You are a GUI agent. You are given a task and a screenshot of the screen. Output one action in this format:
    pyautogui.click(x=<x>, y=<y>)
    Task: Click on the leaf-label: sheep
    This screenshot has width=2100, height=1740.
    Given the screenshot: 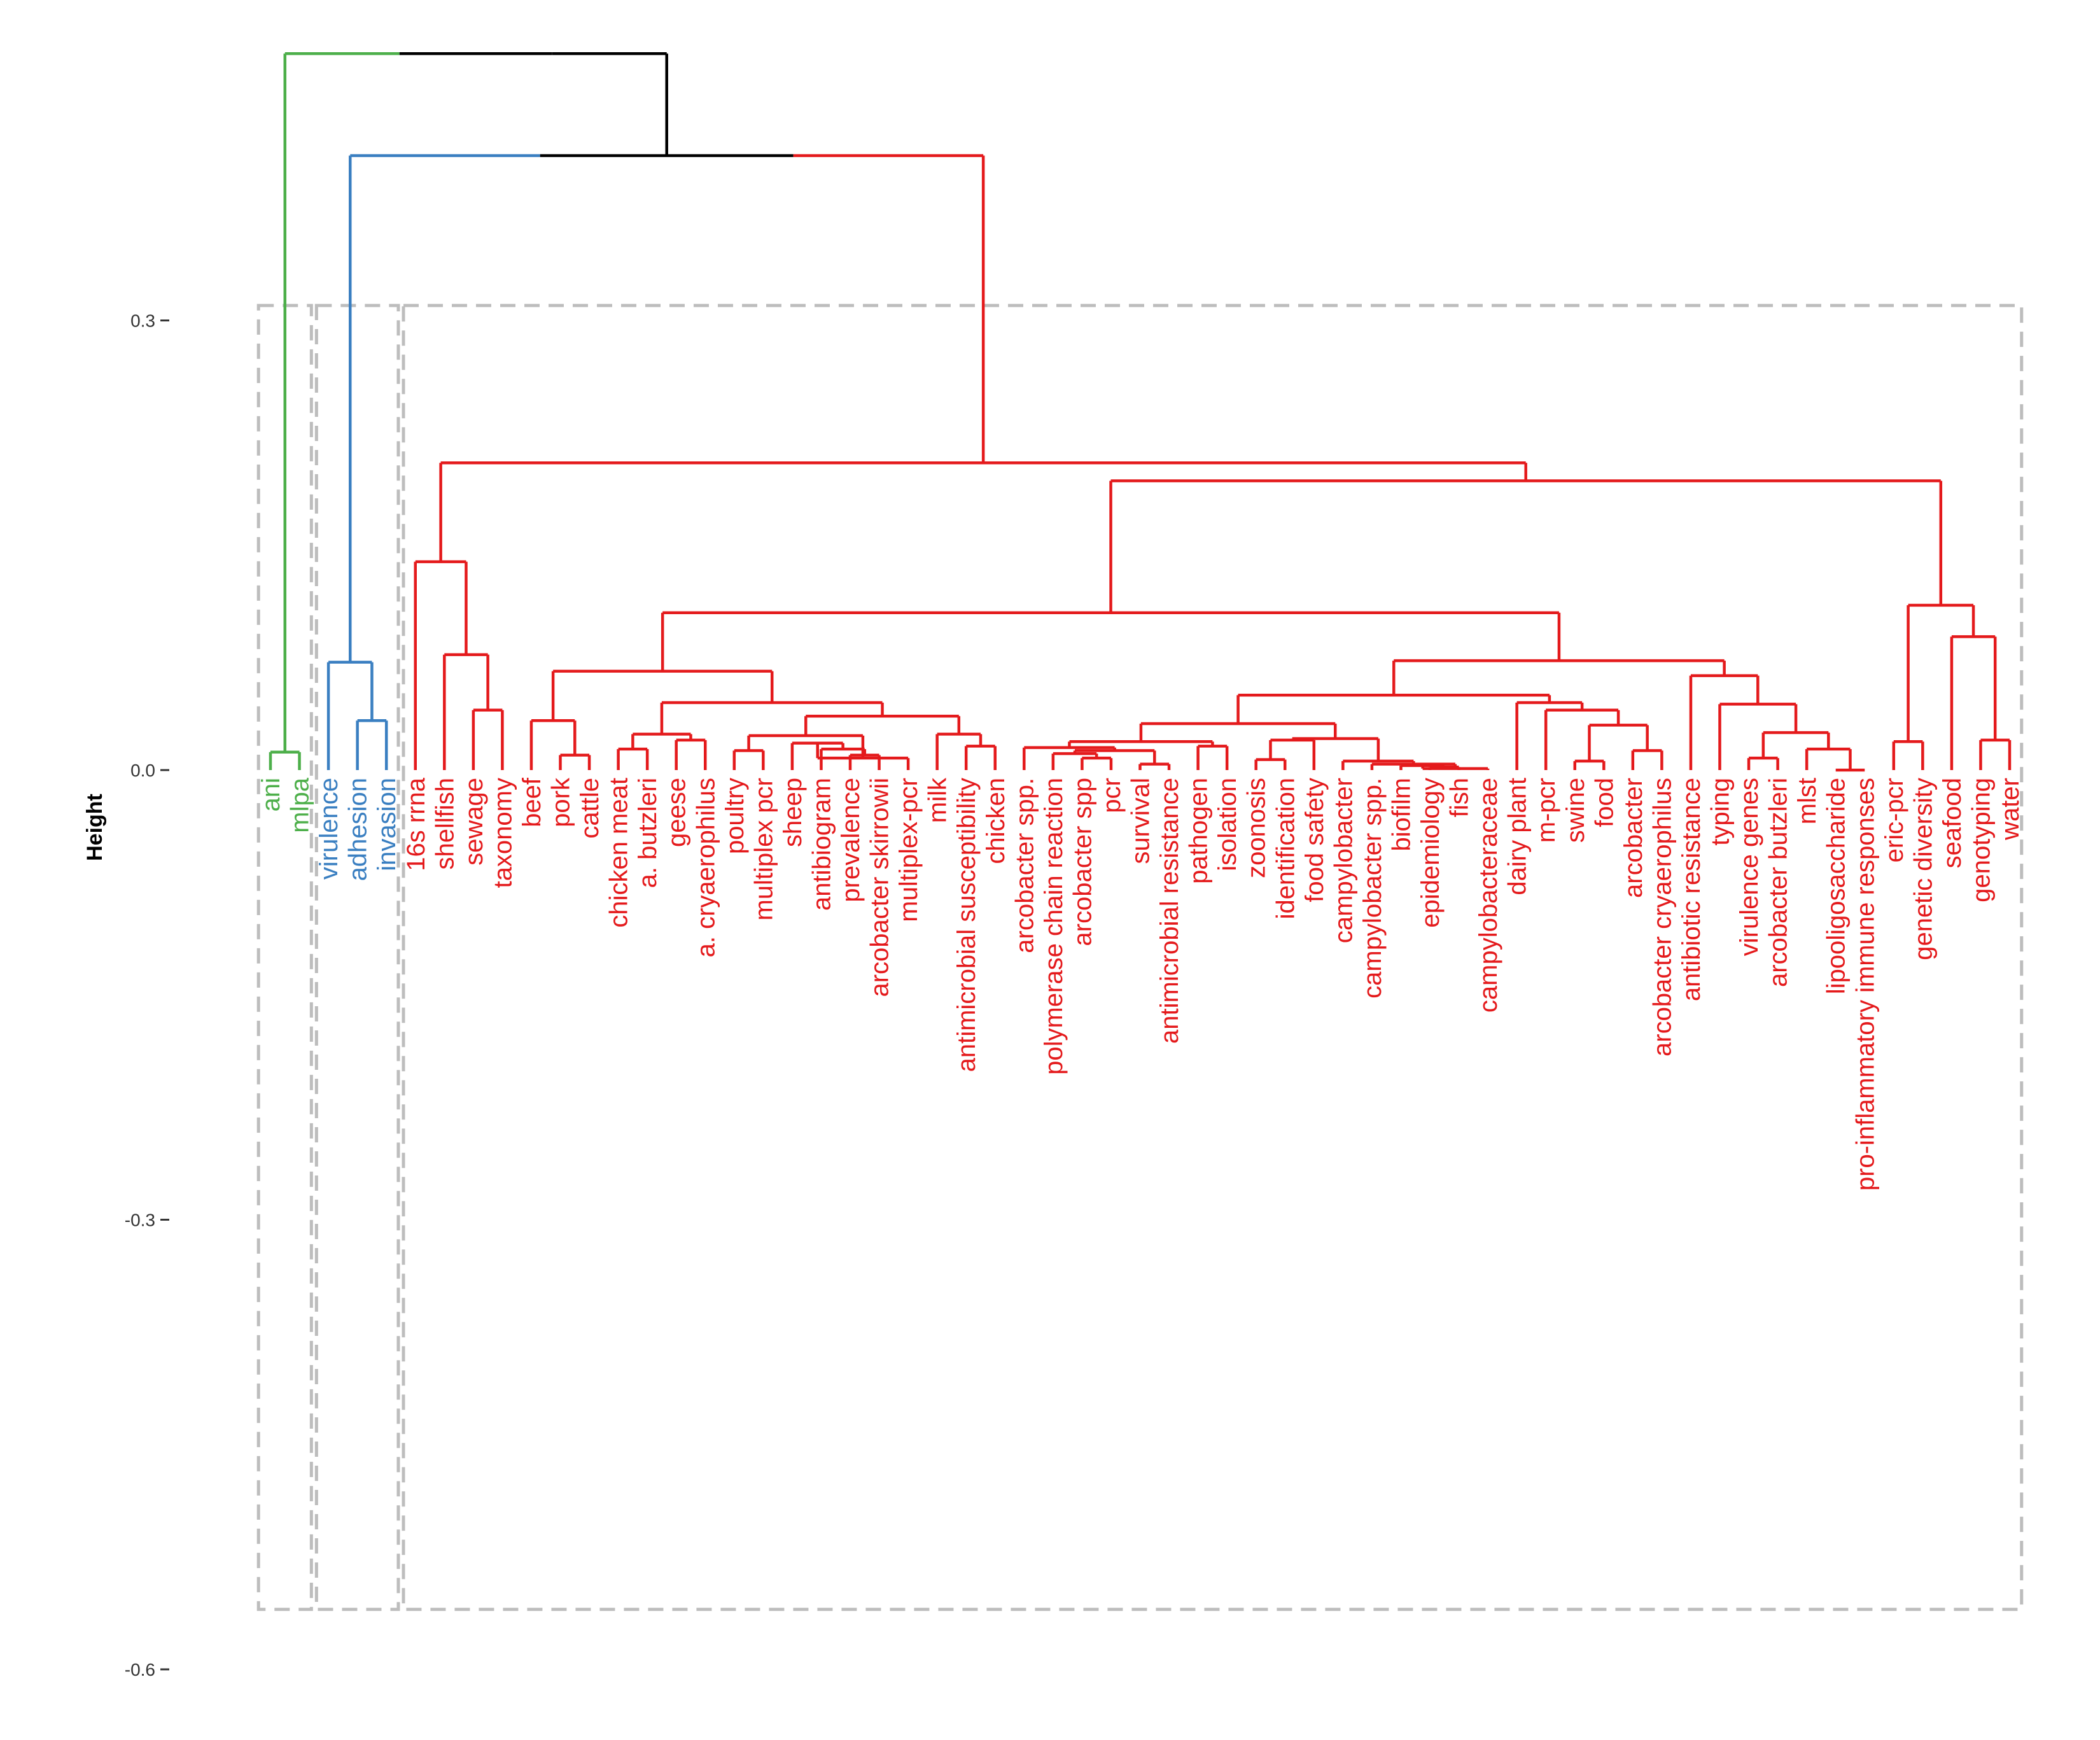 What is the action you would take?
    pyautogui.click(x=793, y=813)
    